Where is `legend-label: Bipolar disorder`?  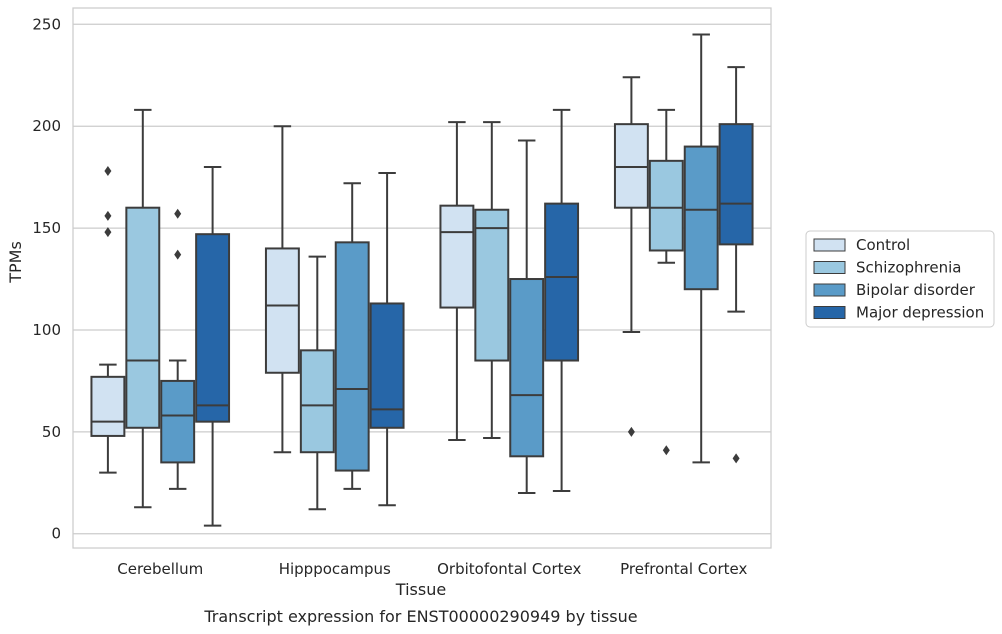
legend-label: Bipolar disorder is located at coordinates (916, 290).